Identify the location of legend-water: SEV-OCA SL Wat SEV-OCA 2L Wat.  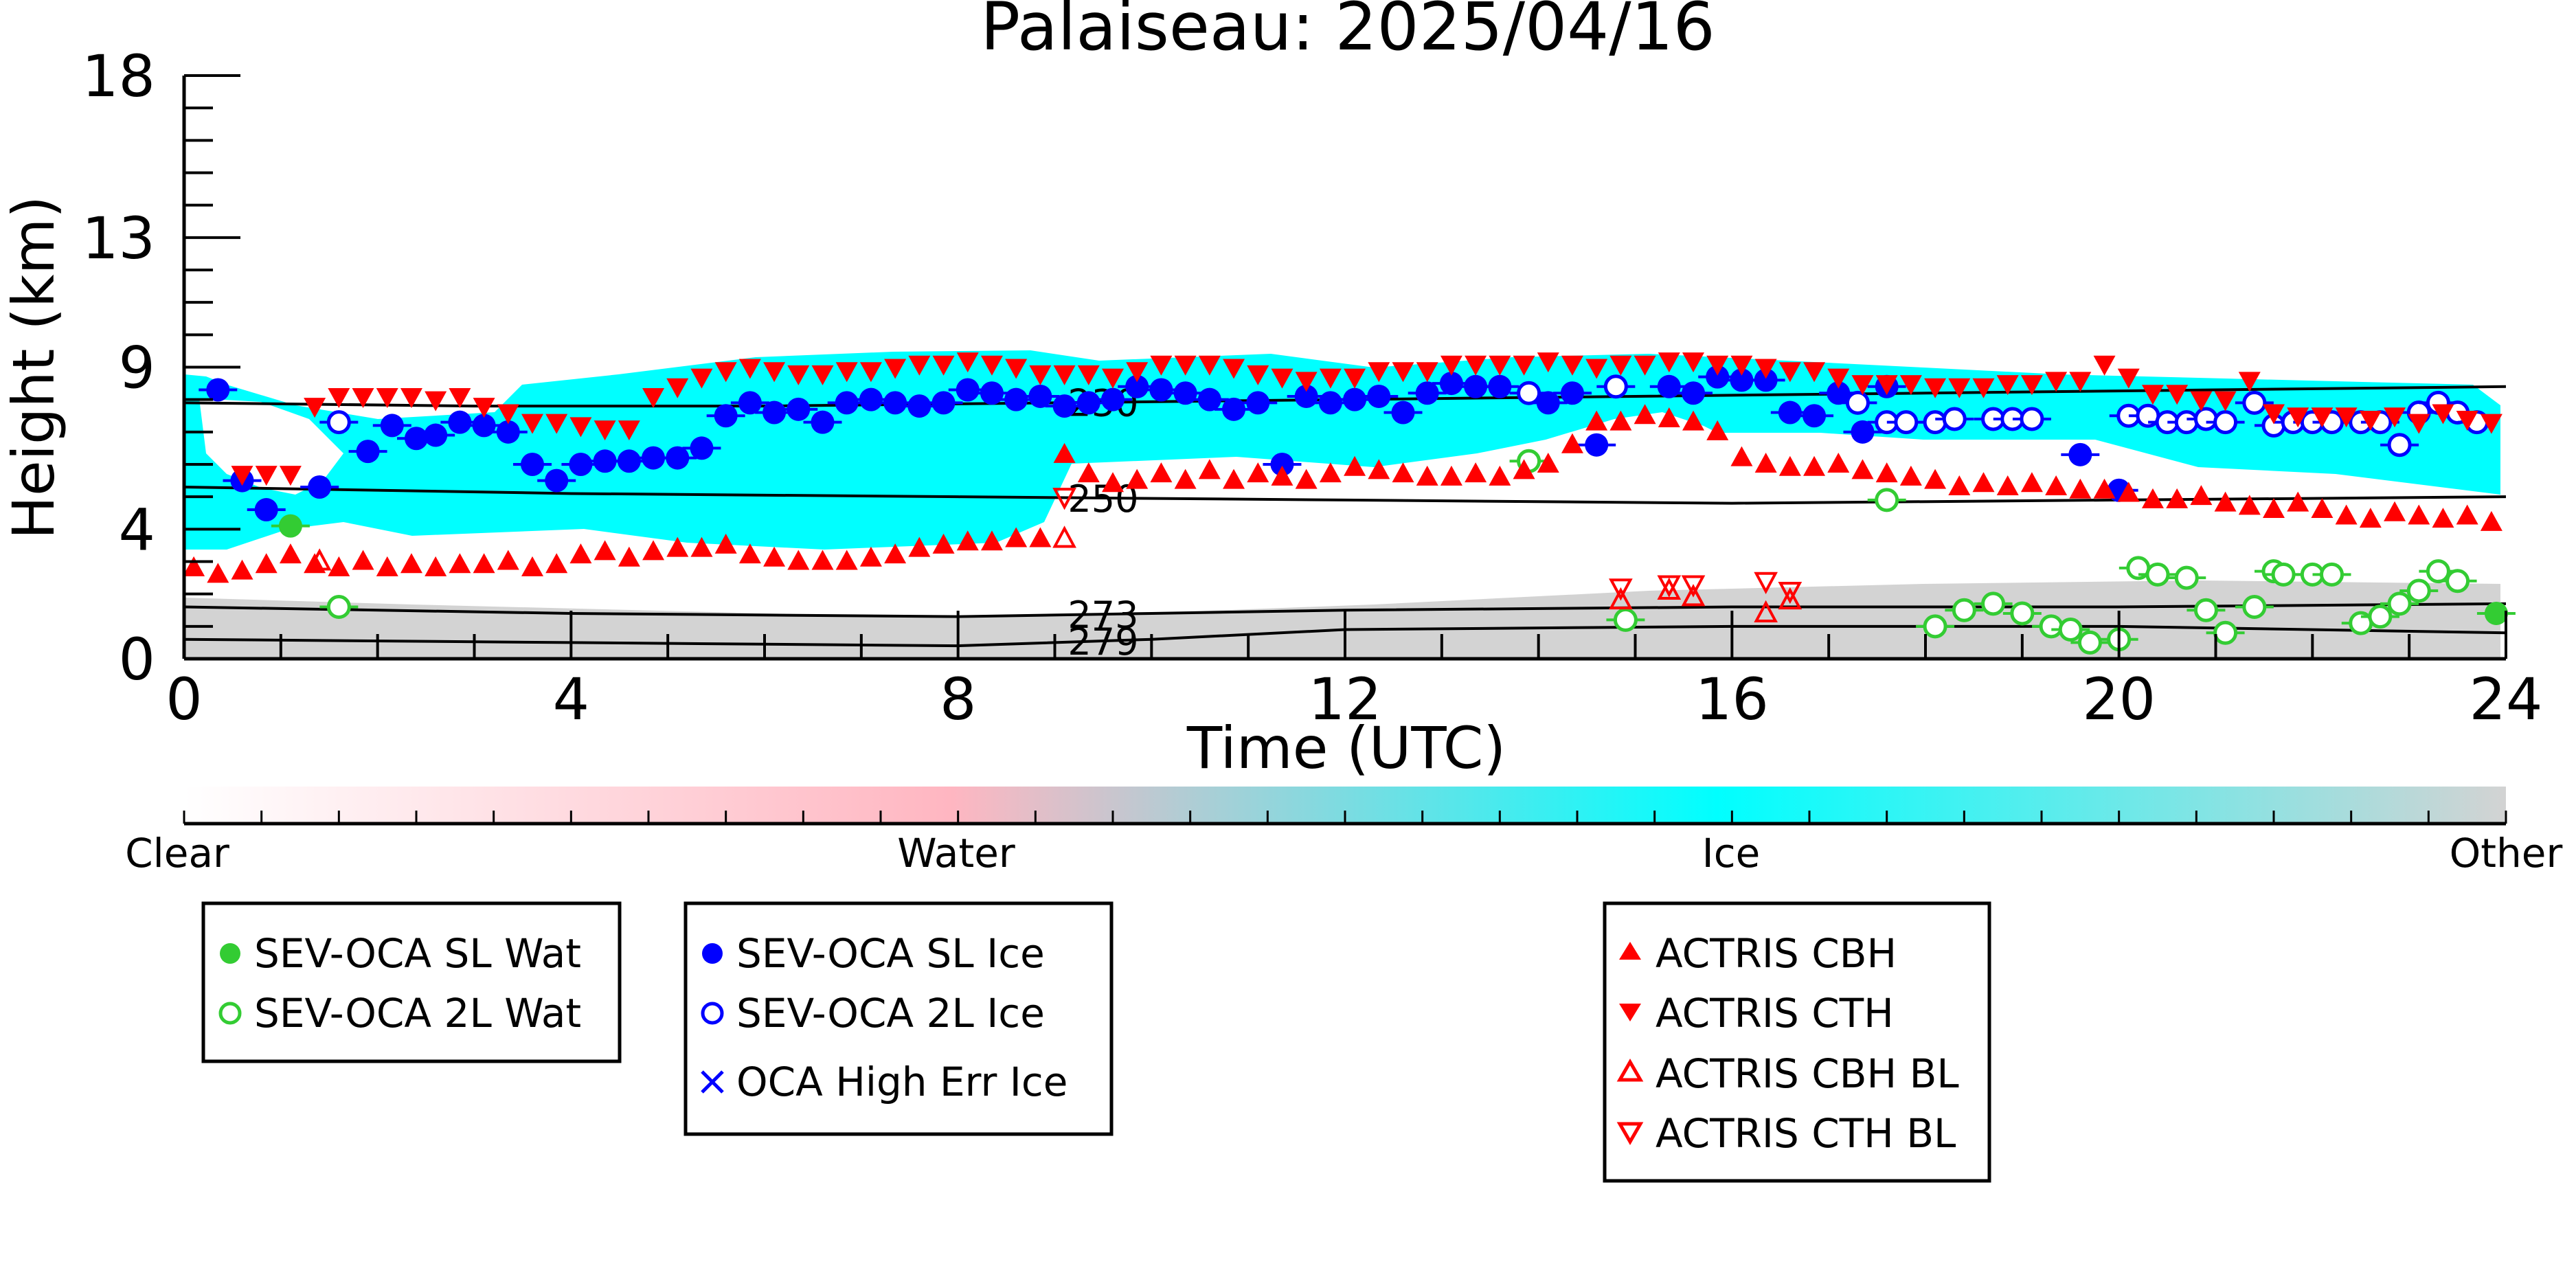
(411, 982).